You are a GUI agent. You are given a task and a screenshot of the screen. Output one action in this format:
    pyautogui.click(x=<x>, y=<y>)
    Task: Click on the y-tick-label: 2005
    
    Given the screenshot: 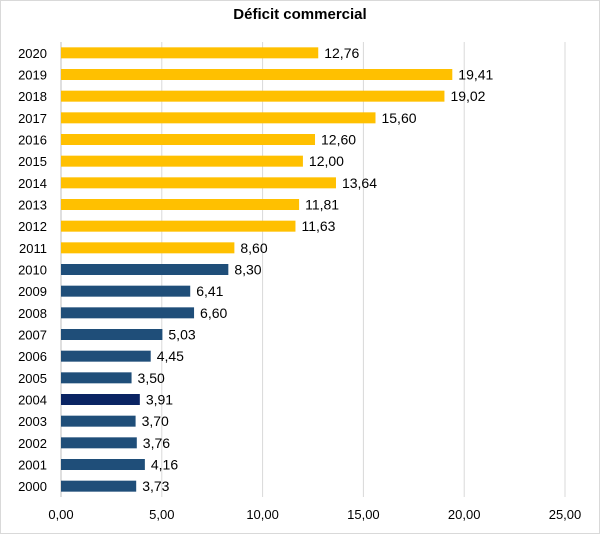 What is the action you would take?
    pyautogui.click(x=32, y=378)
    